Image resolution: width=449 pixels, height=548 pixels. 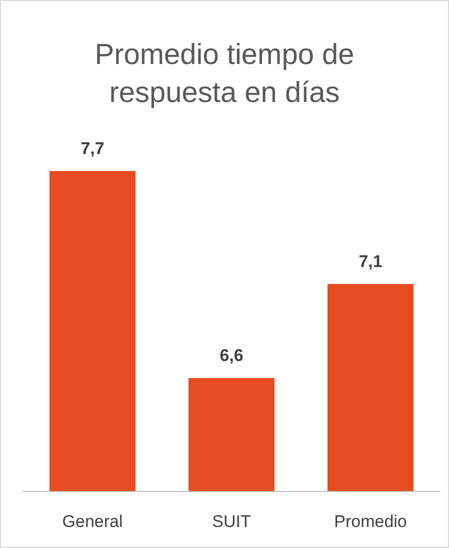 What do you see at coordinates (370, 521) in the screenshot?
I see `x-tick-label: Promedio` at bounding box center [370, 521].